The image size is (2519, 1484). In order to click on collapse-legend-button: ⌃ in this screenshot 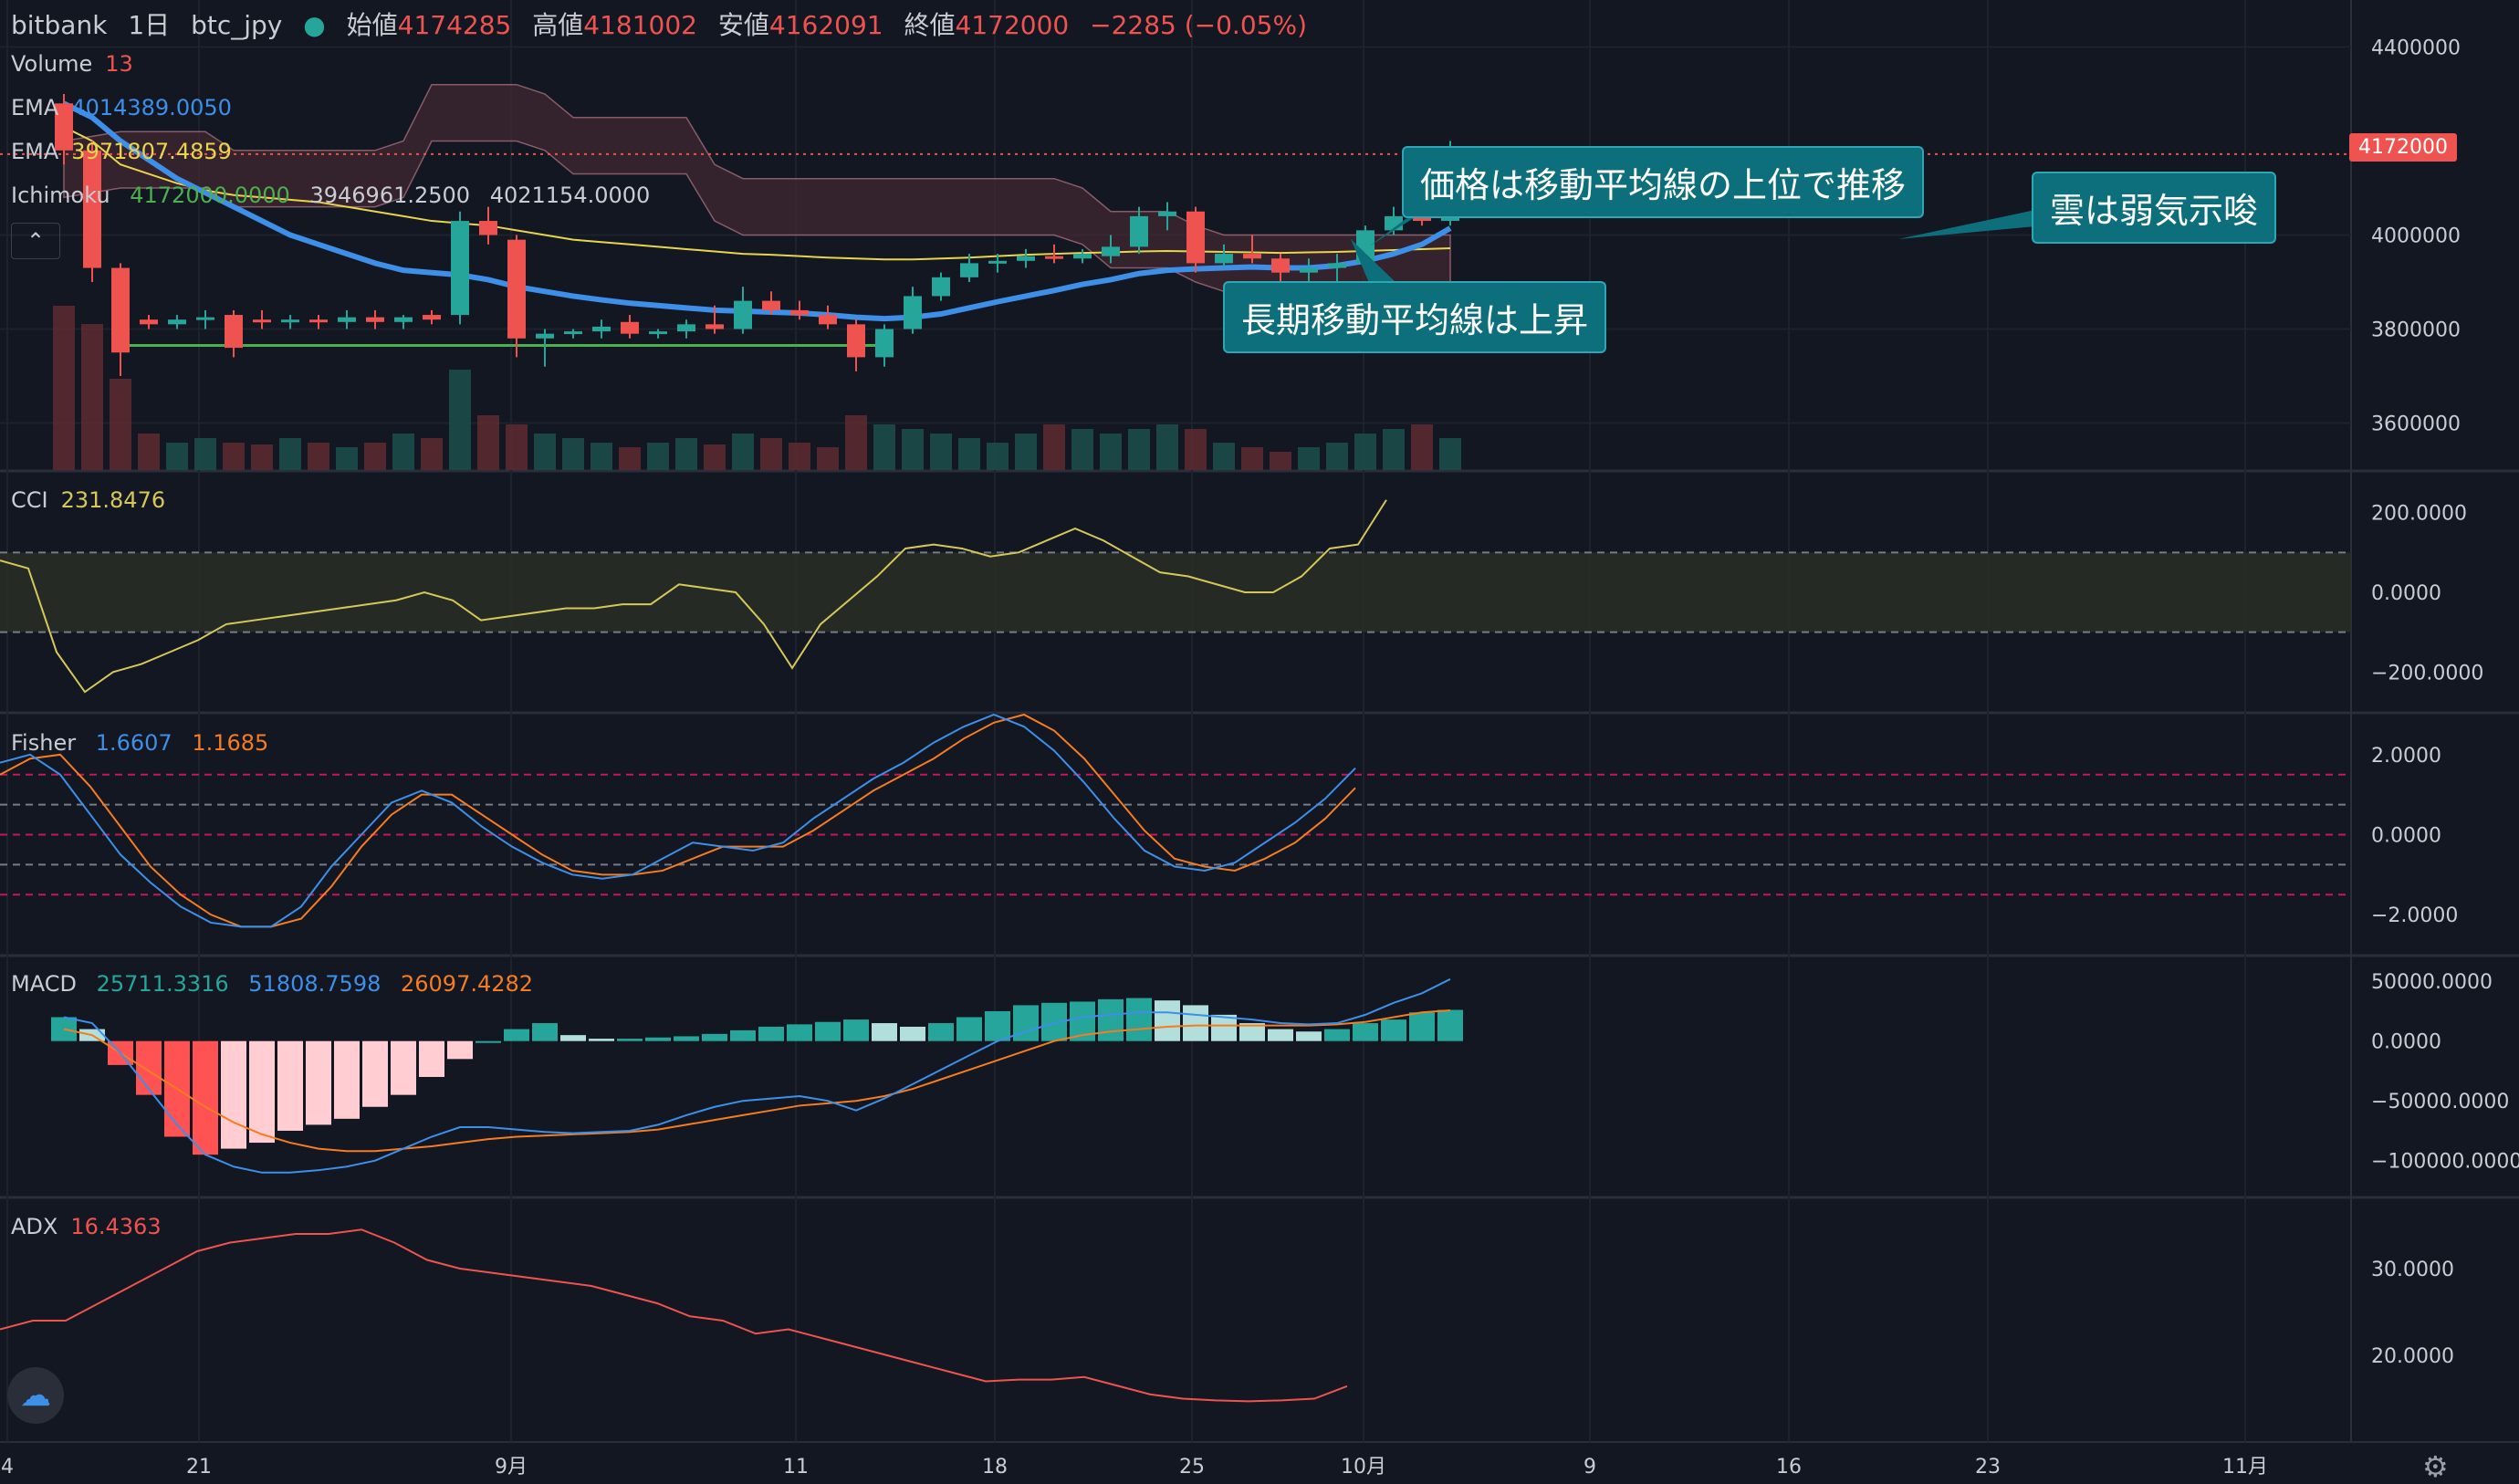, I will do `click(35, 241)`.